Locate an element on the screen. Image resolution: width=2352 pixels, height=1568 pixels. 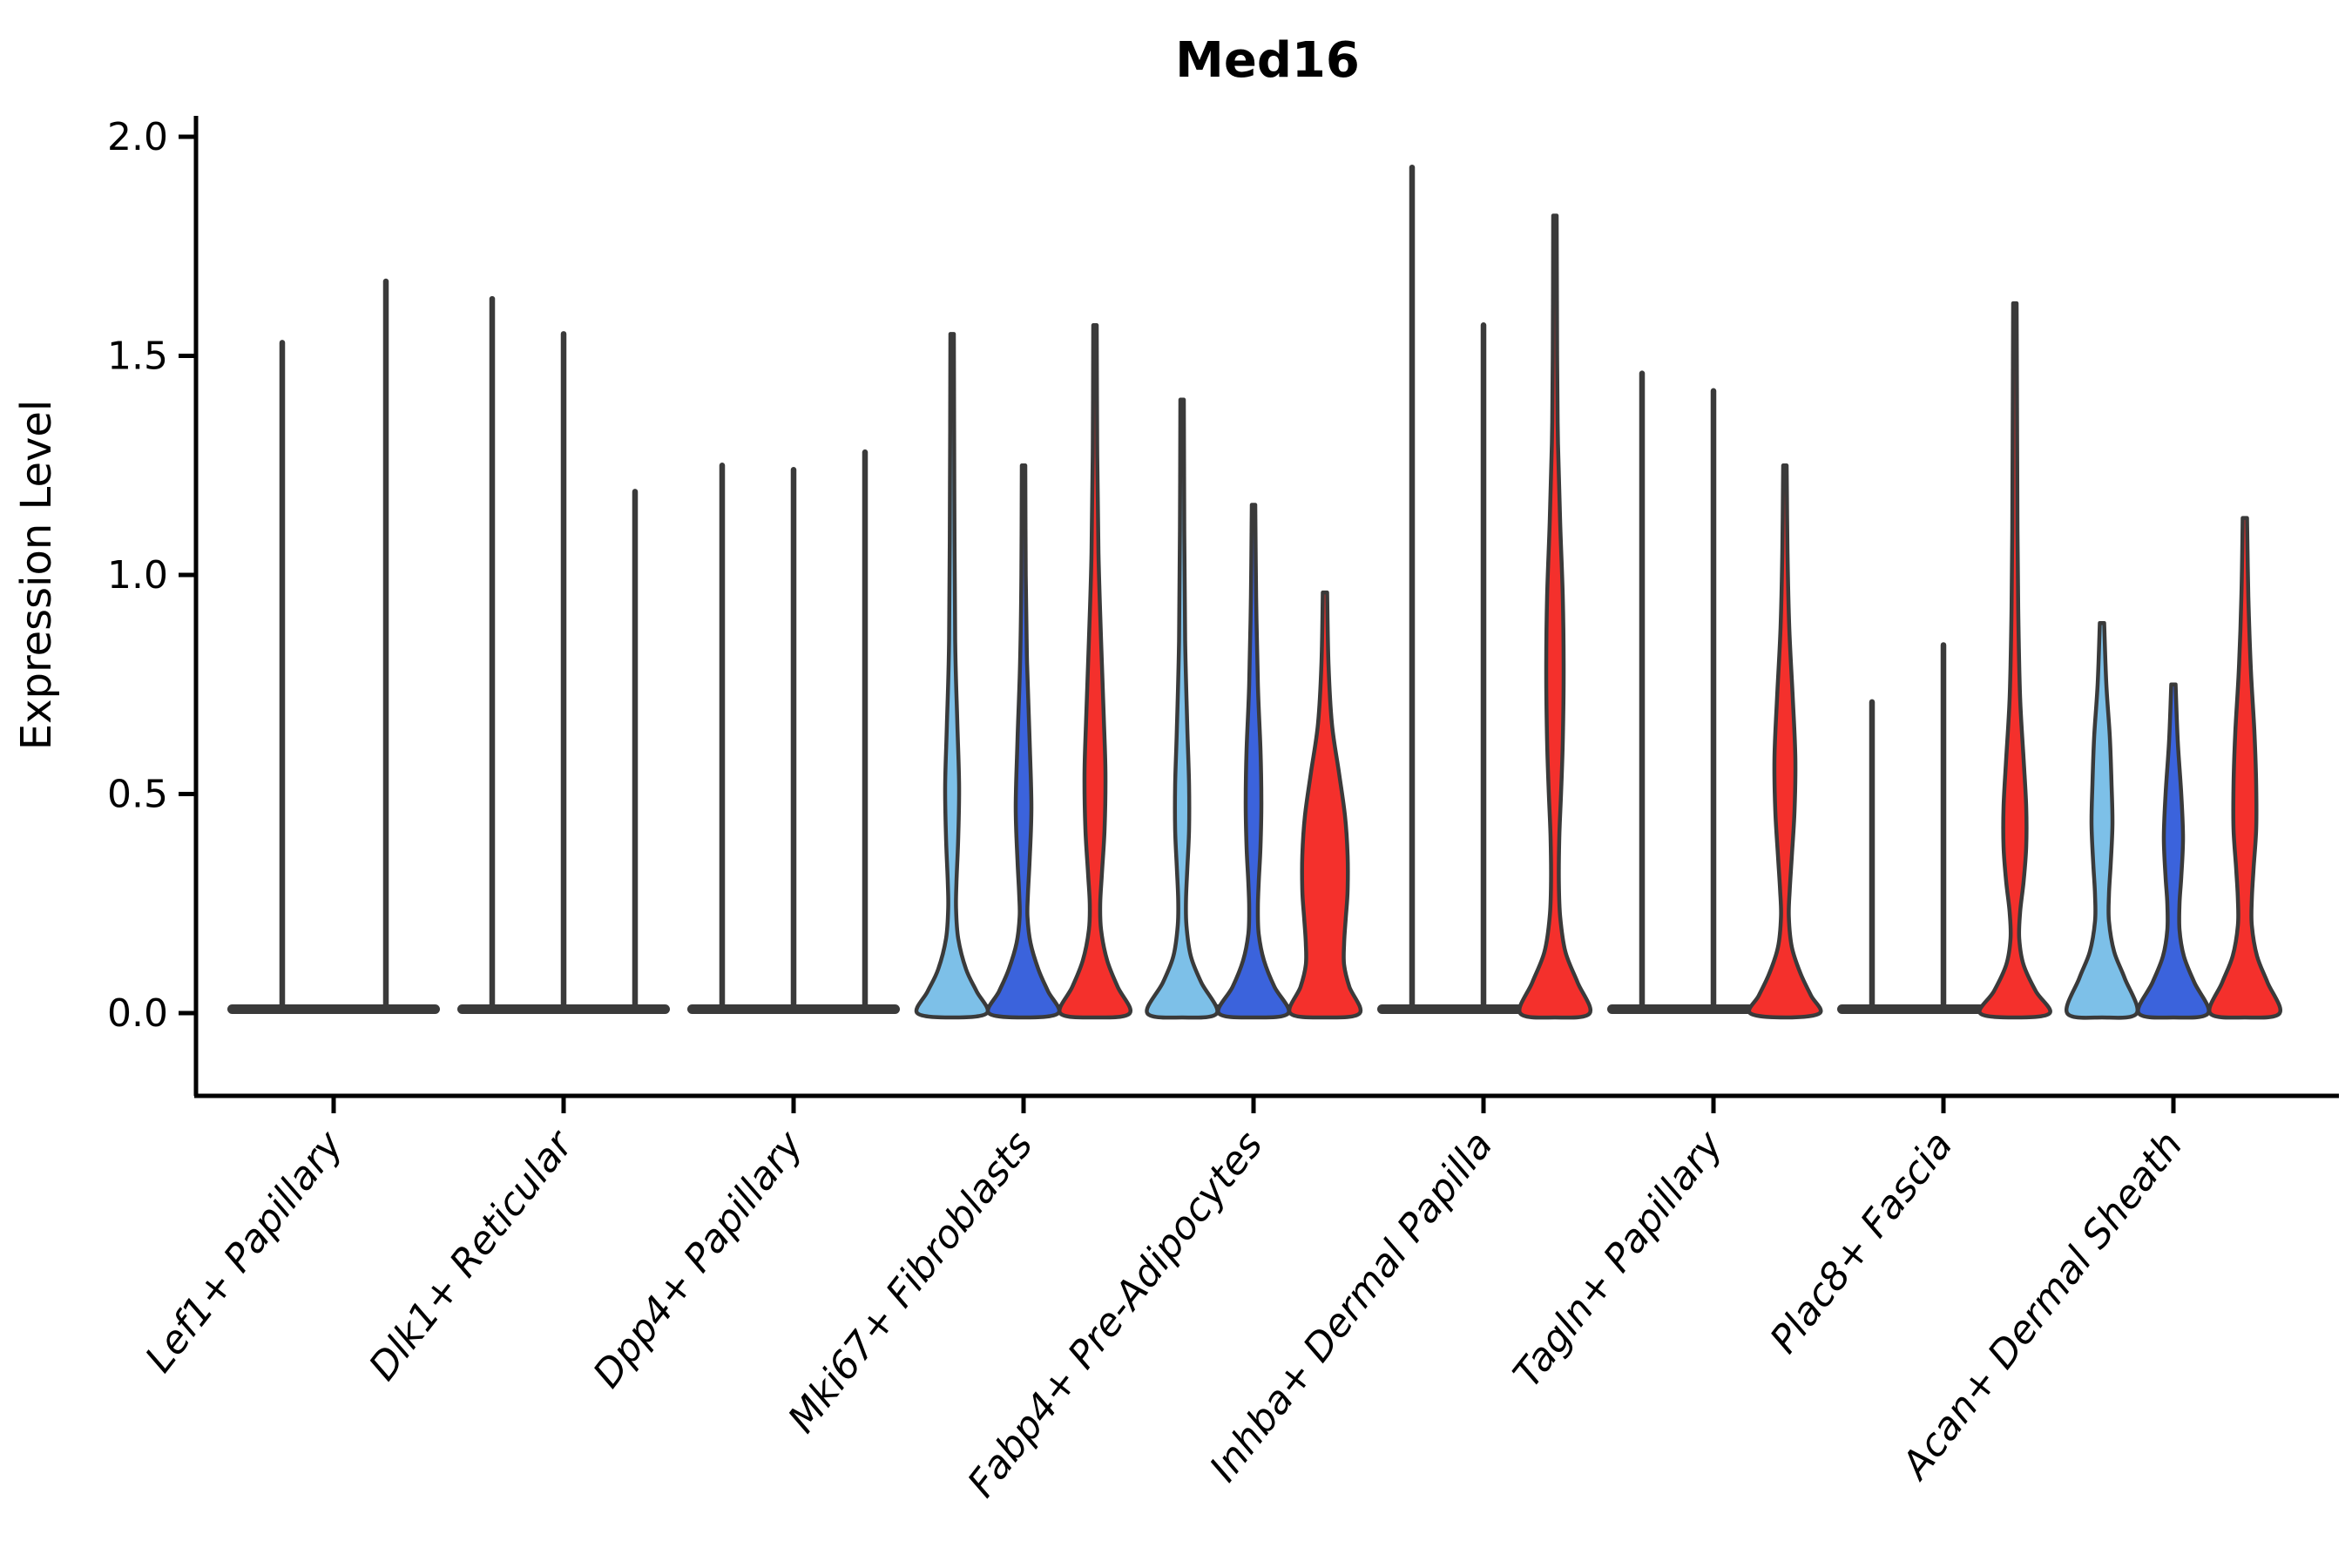
y-tick-label: 1.5 is located at coordinates (137, 357).